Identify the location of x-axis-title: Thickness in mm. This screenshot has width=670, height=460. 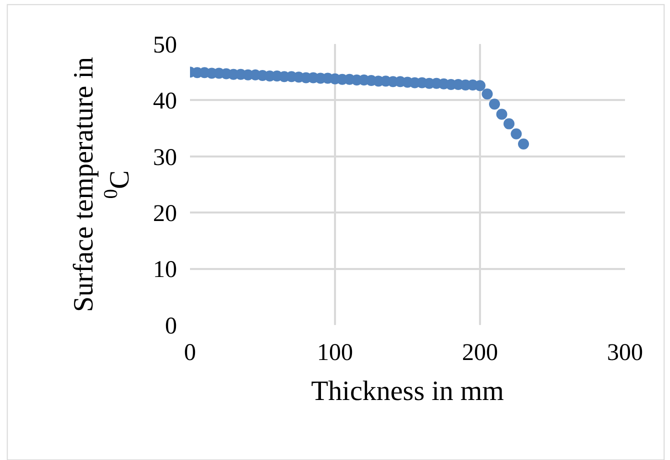
(407, 392).